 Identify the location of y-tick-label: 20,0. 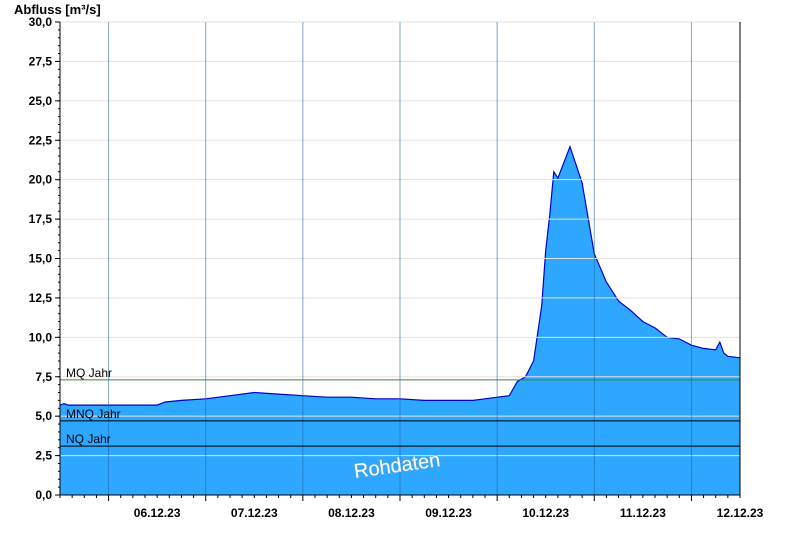
(41, 180).